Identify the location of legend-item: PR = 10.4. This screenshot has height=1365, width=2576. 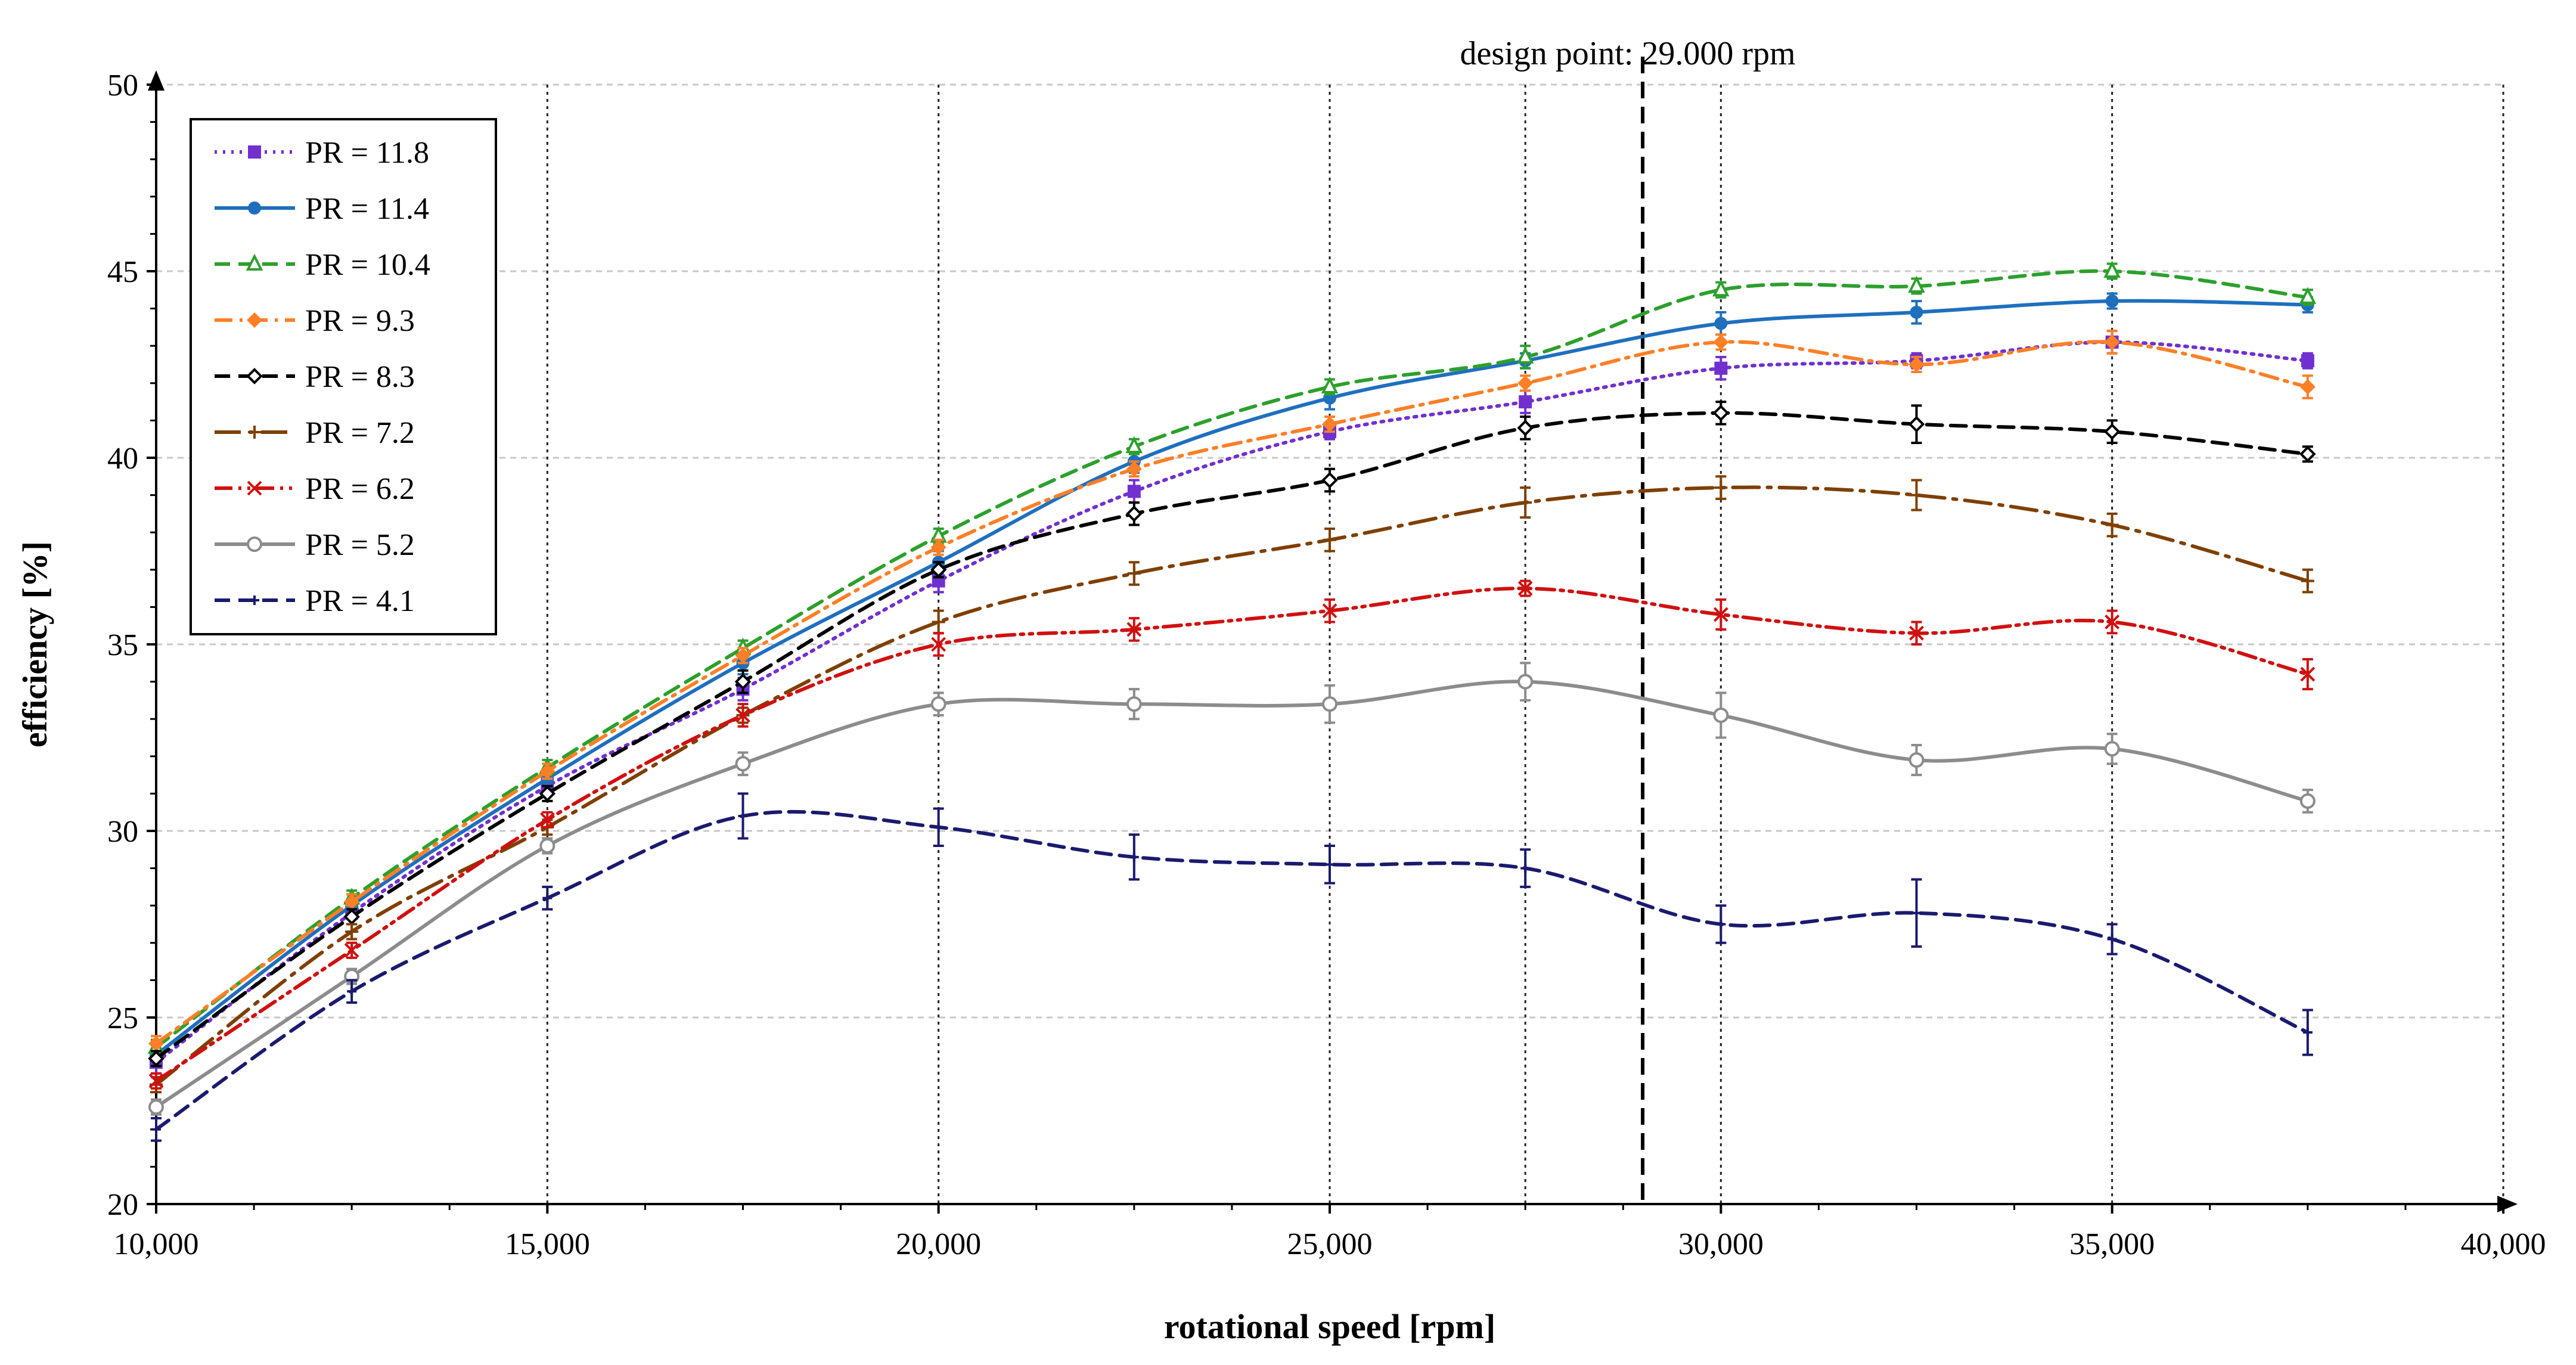
(322, 265).